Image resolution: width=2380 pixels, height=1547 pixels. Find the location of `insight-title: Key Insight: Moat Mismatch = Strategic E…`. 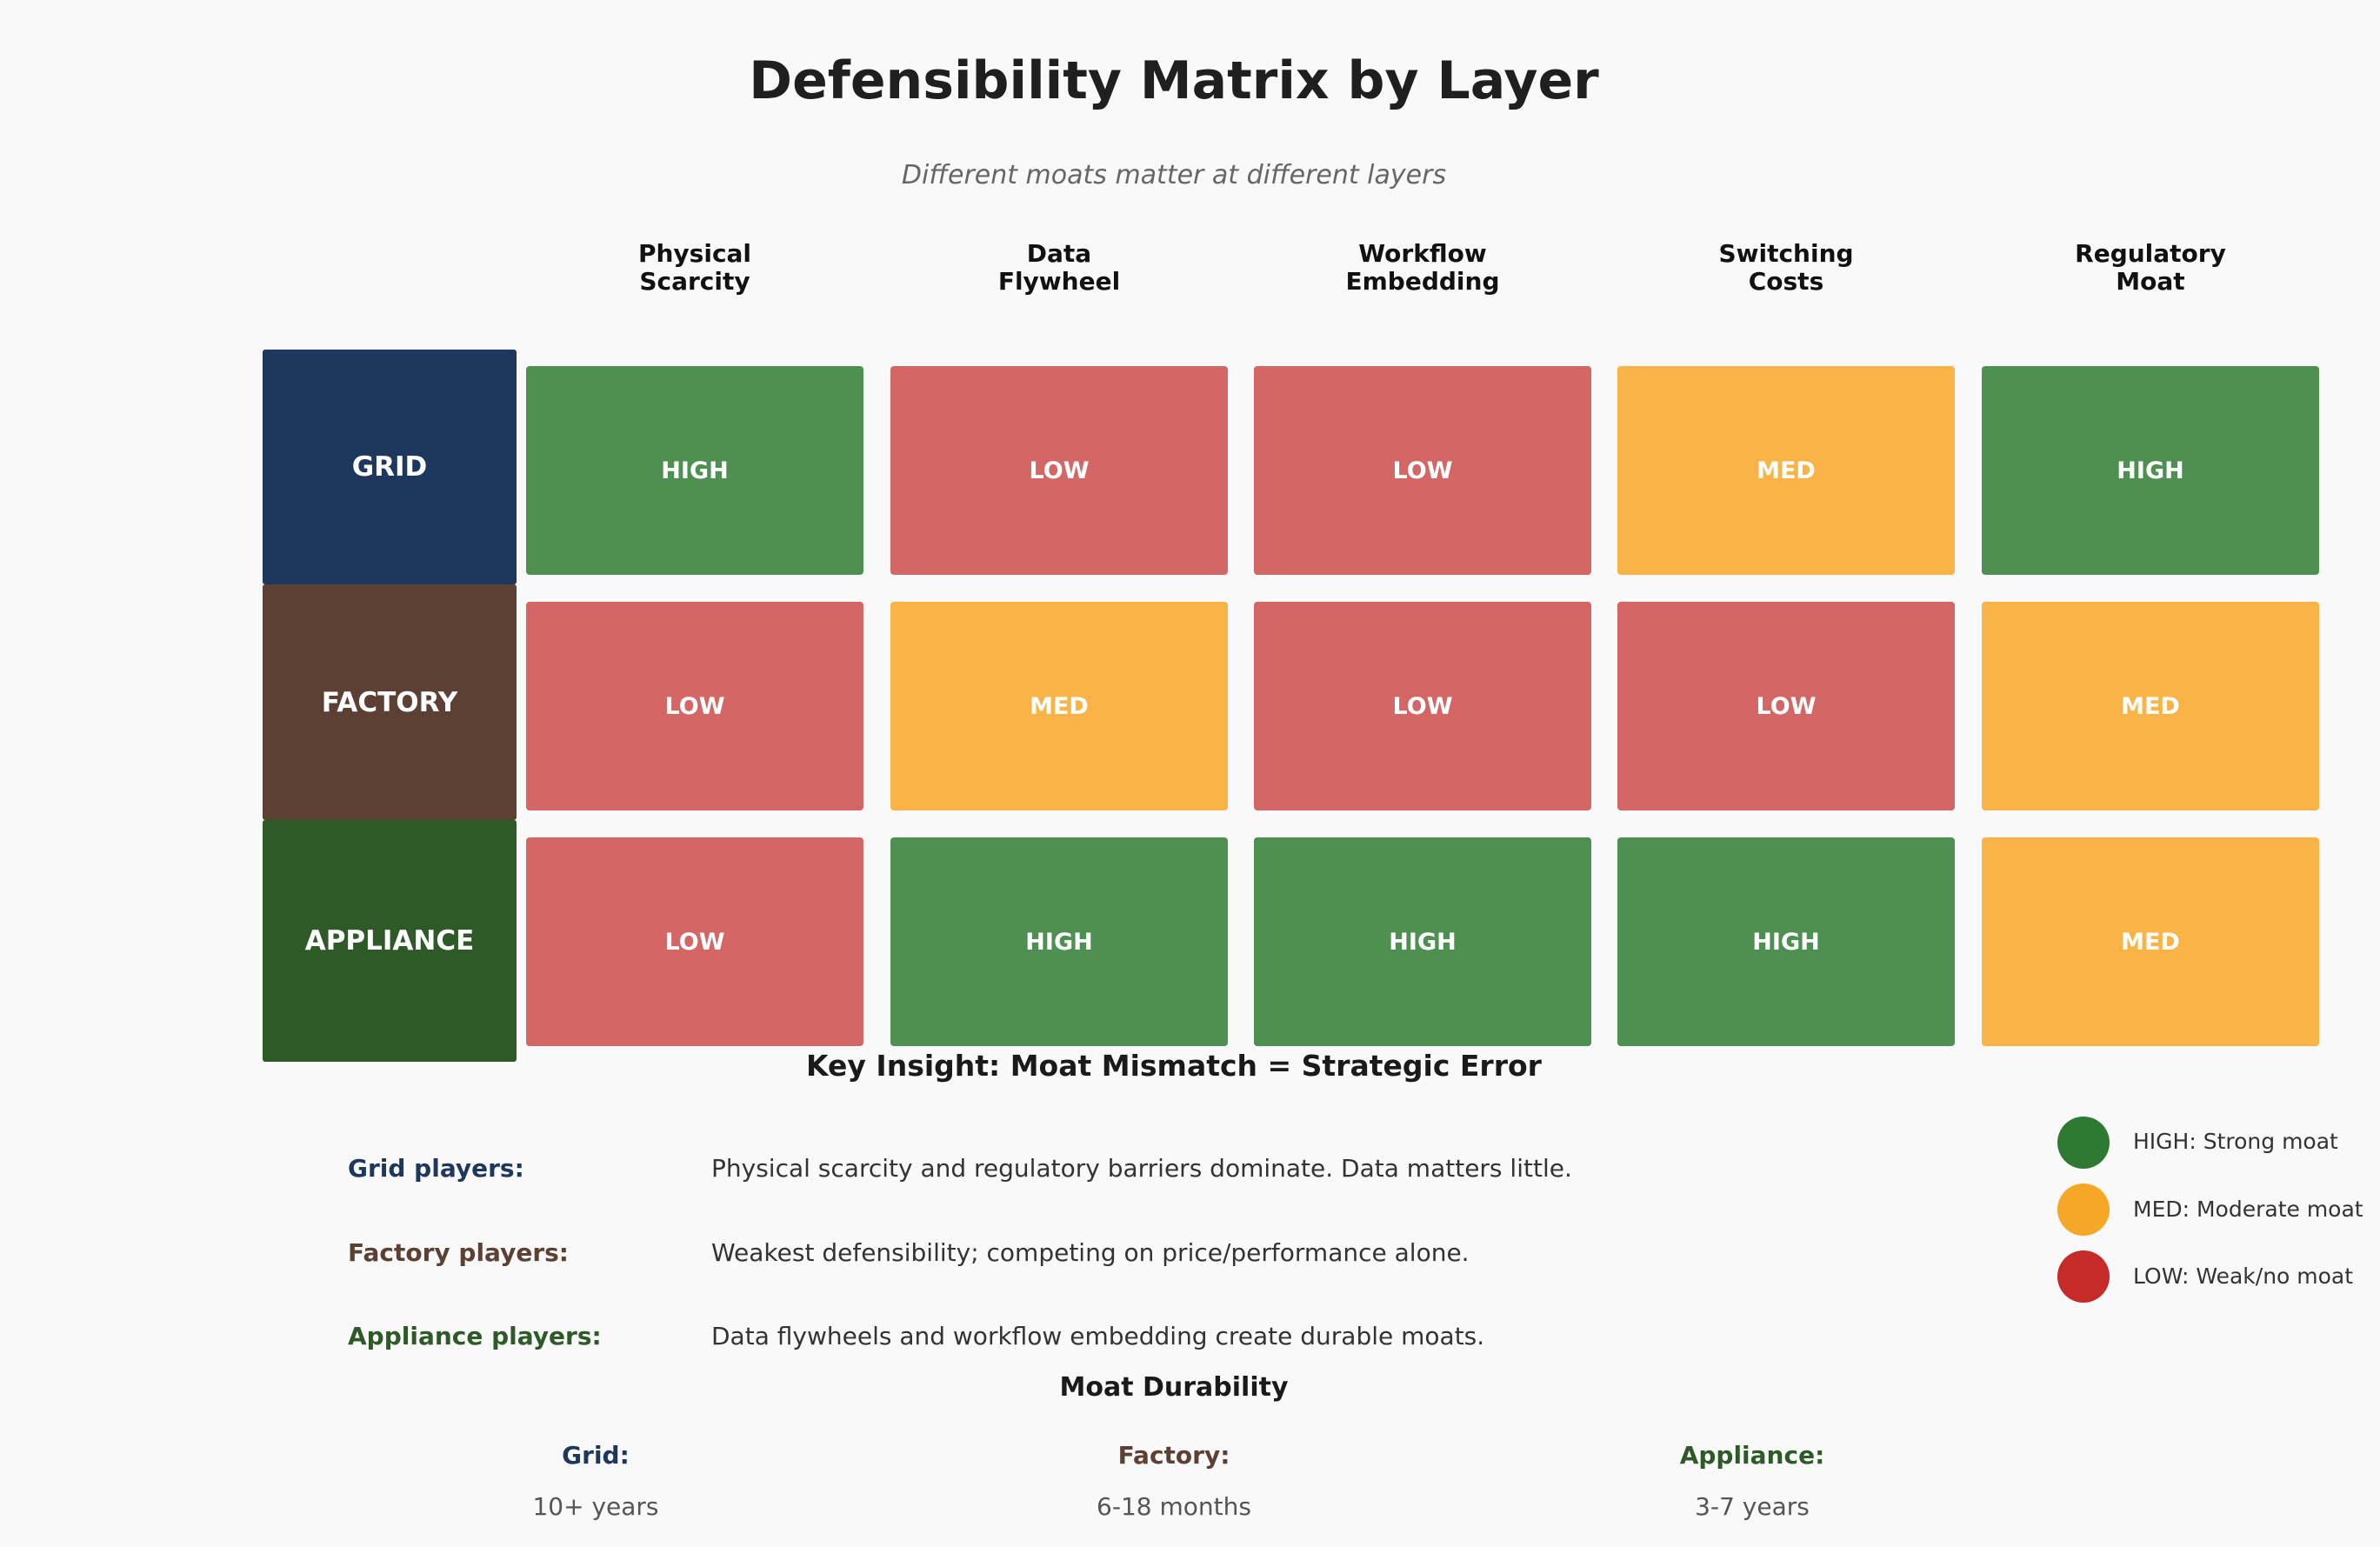

insight-title: Key Insight: Moat Mismatch = Strategic E… is located at coordinates (1174, 1066).